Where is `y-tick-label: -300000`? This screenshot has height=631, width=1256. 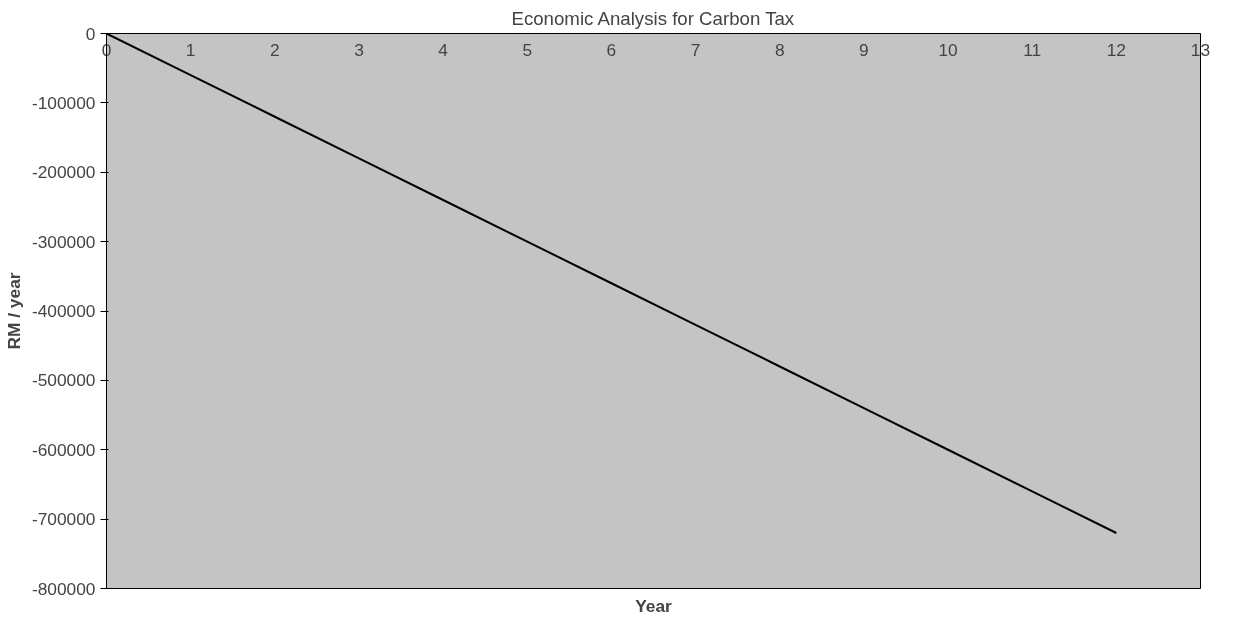 y-tick-label: -300000 is located at coordinates (63, 241).